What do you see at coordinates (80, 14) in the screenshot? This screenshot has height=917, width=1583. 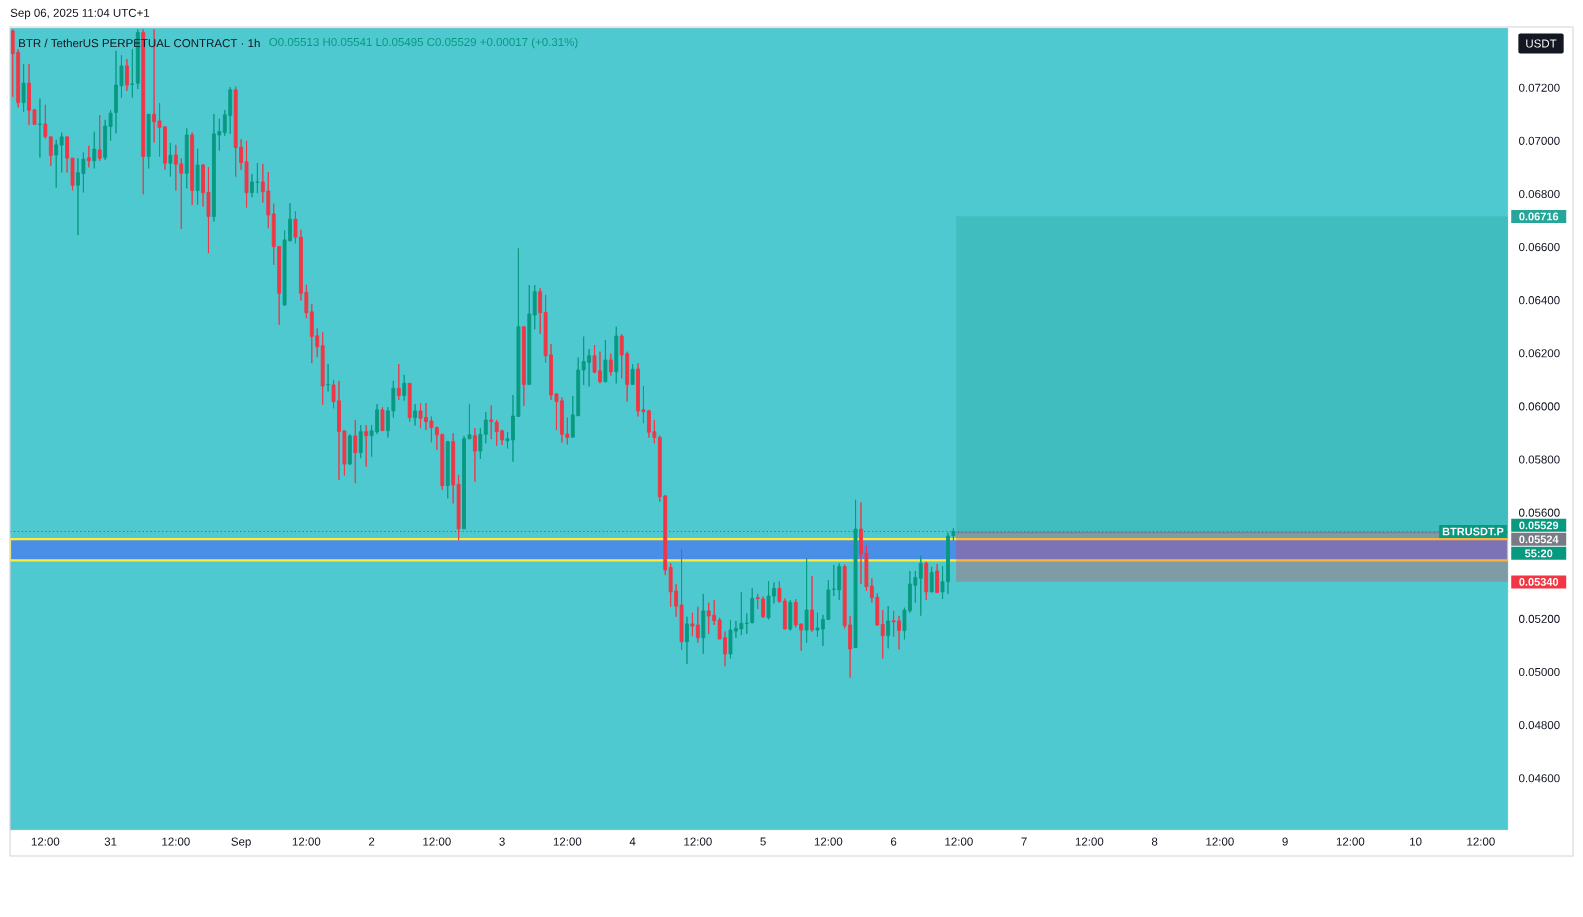 I see `text: Sep 06, 2025 11:04 UTC+1` at bounding box center [80, 14].